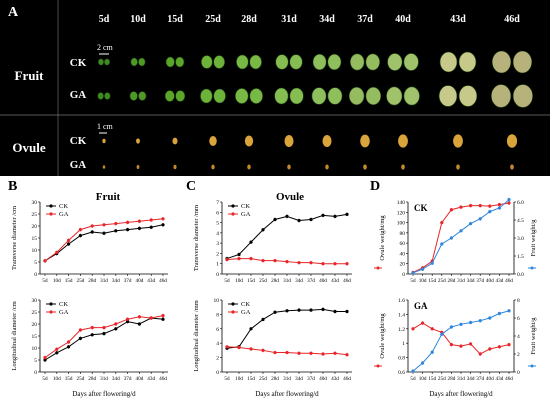 Image resolution: width=550 pixels, height=407 pixels. What do you see at coordinates (217, 203) in the screenshot?
I see `y-tick-label: 7` at bounding box center [217, 203].